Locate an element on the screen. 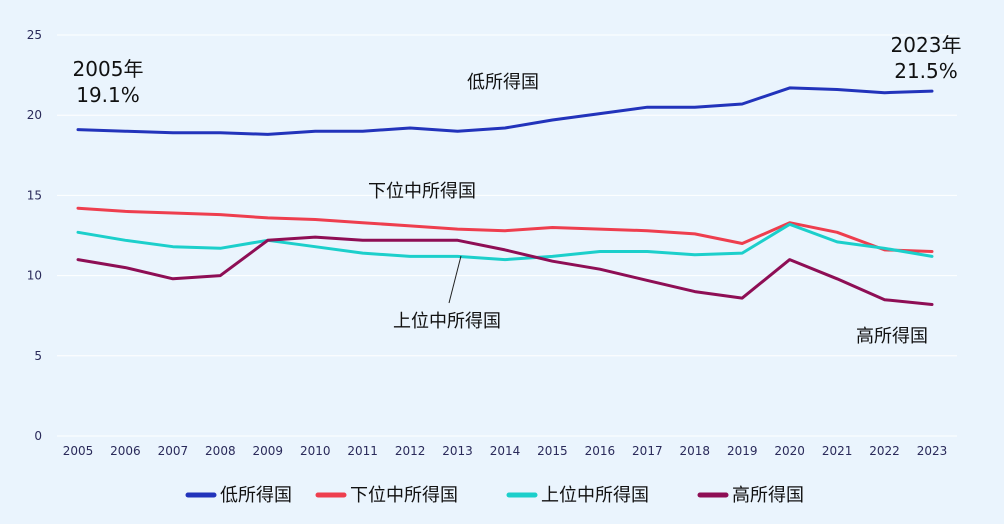 The image size is (1004, 524). x-tick-label-2008: 2008 is located at coordinates (220, 451).